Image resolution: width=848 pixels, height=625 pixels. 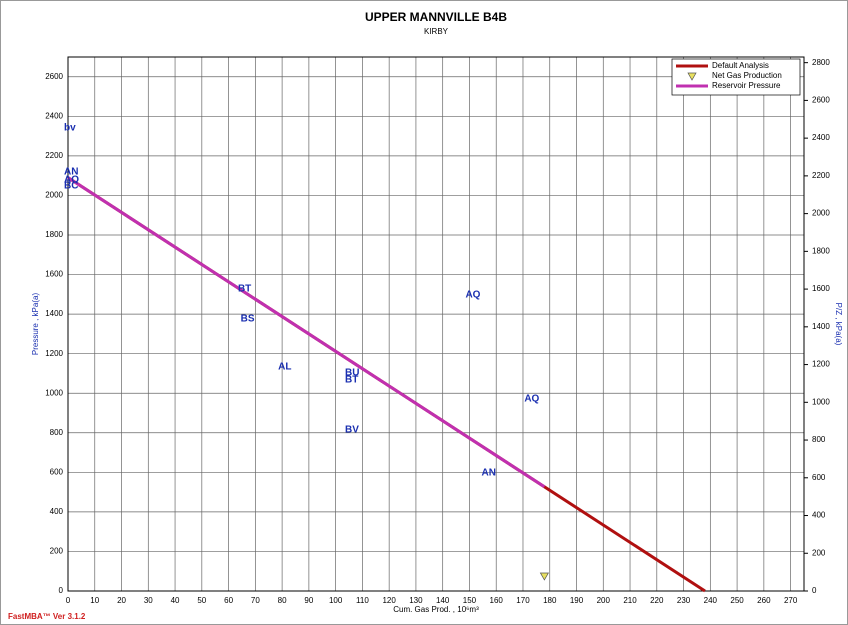 What do you see at coordinates (57, 551) in the screenshot?
I see `y-tick-label: 200` at bounding box center [57, 551].